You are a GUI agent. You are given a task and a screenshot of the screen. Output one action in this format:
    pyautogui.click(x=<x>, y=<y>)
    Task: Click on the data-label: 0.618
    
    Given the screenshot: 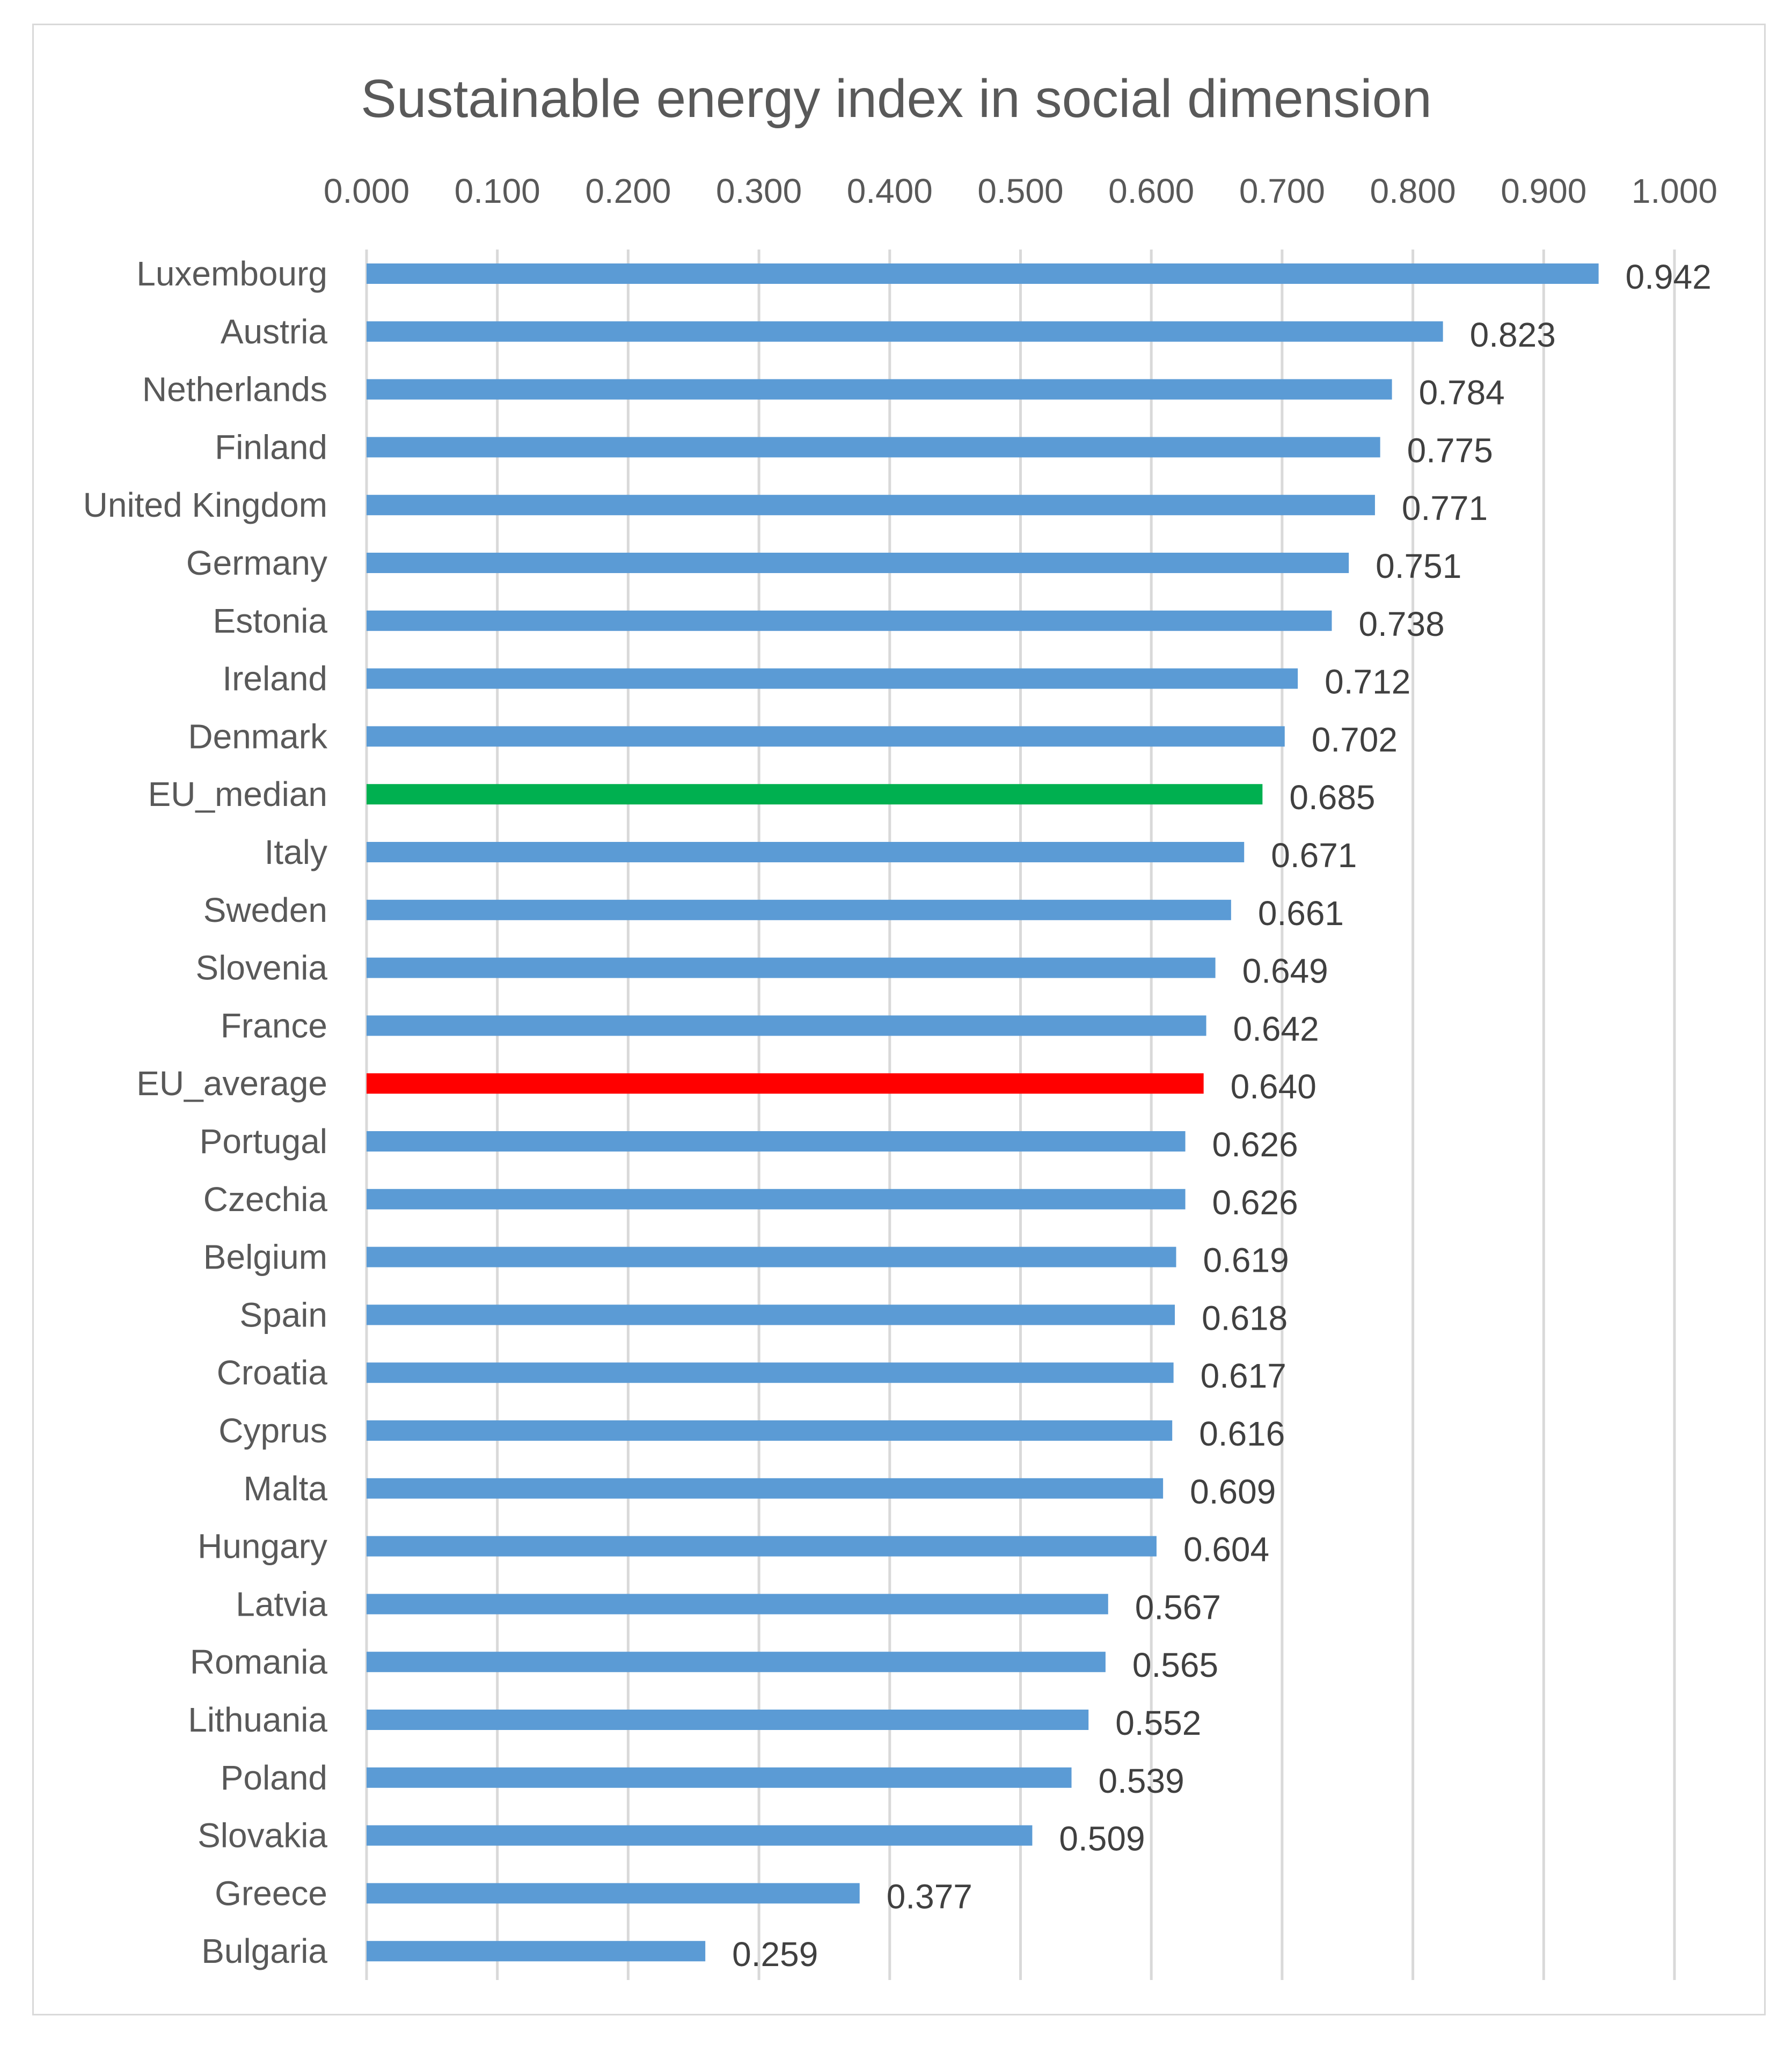 What is the action you would take?
    pyautogui.click(x=1245, y=1318)
    